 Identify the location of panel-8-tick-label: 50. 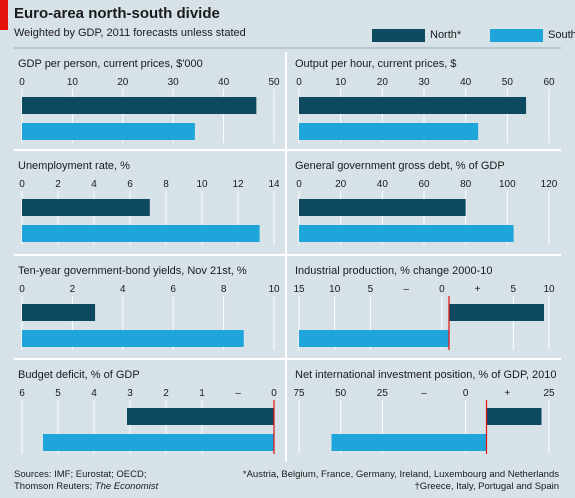
(341, 393).